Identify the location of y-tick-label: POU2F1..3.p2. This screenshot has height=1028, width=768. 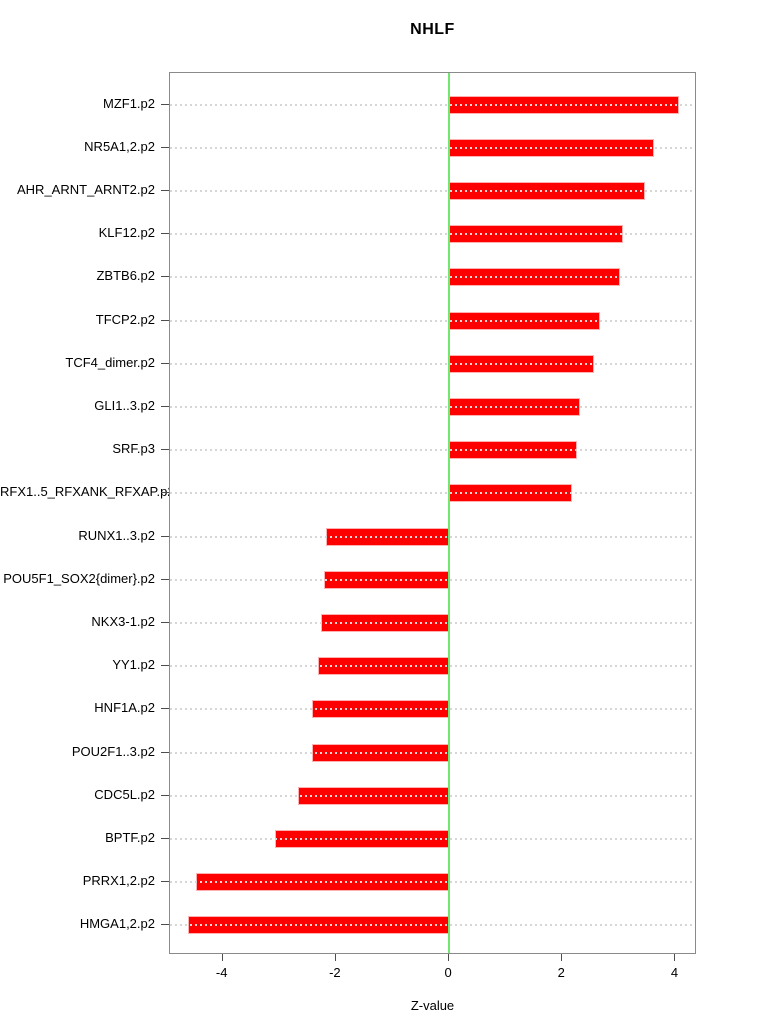
(113, 751).